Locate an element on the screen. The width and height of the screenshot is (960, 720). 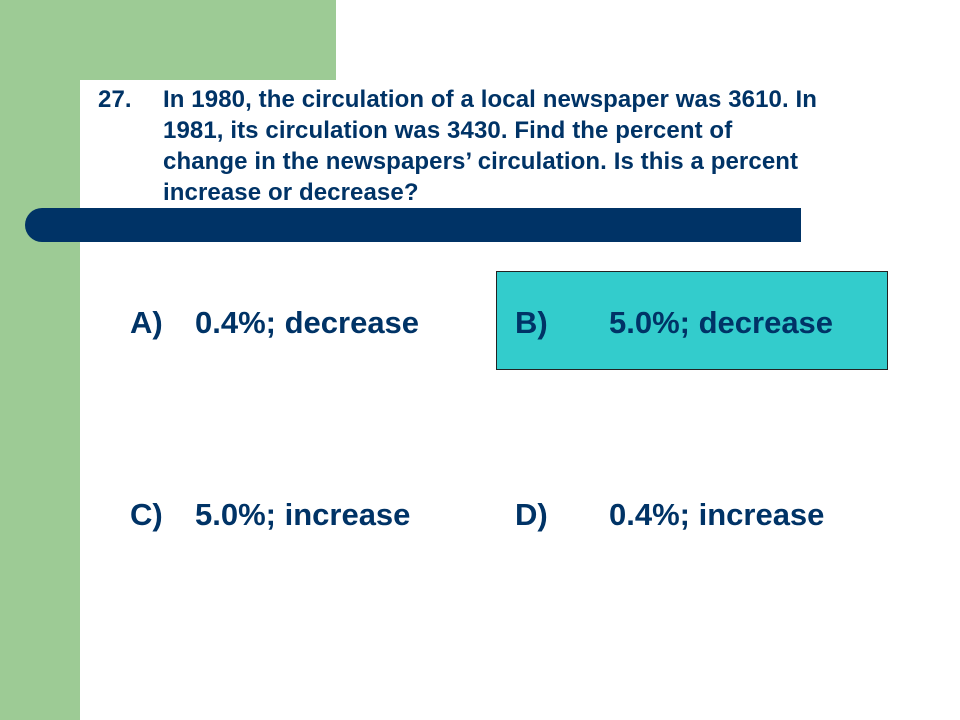
question-number: 27. is located at coordinates (115, 99).